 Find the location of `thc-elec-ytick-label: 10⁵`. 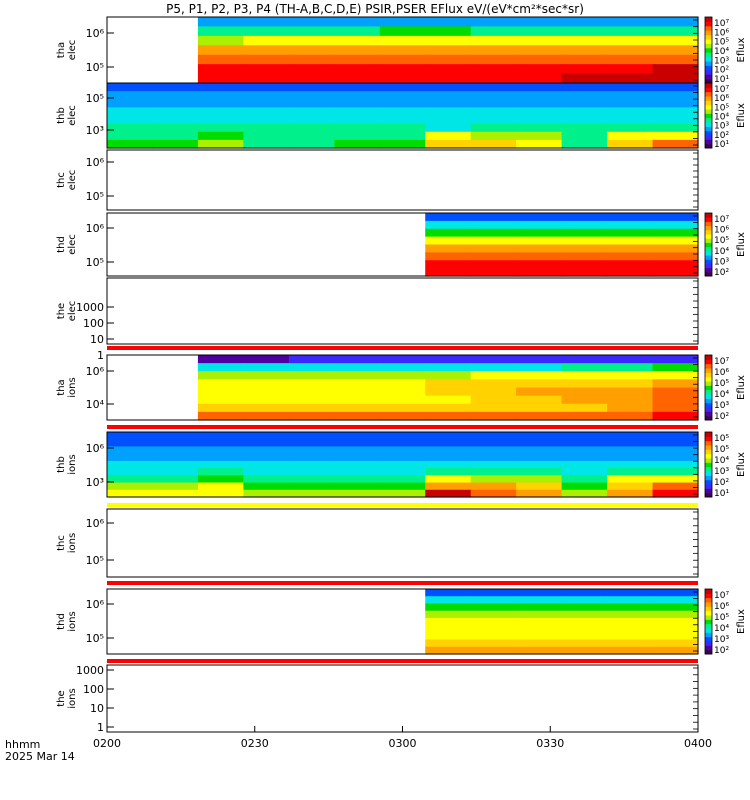

thc-elec-ytick-label: 10⁵ is located at coordinates (95, 196).